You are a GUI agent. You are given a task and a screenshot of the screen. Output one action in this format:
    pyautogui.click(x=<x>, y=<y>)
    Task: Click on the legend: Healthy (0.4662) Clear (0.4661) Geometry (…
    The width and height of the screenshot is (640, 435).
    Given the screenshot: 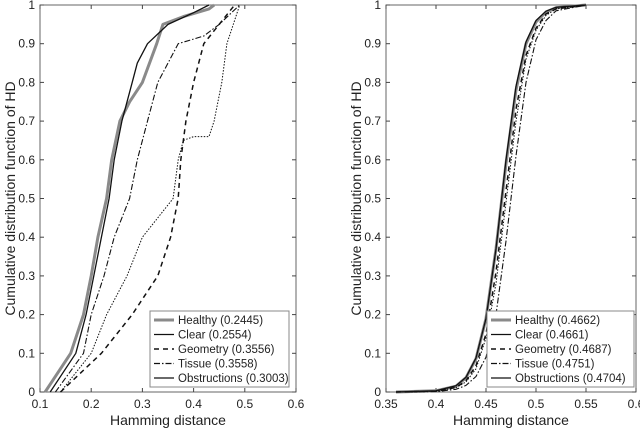 What is the action you would take?
    pyautogui.click(x=560, y=349)
    